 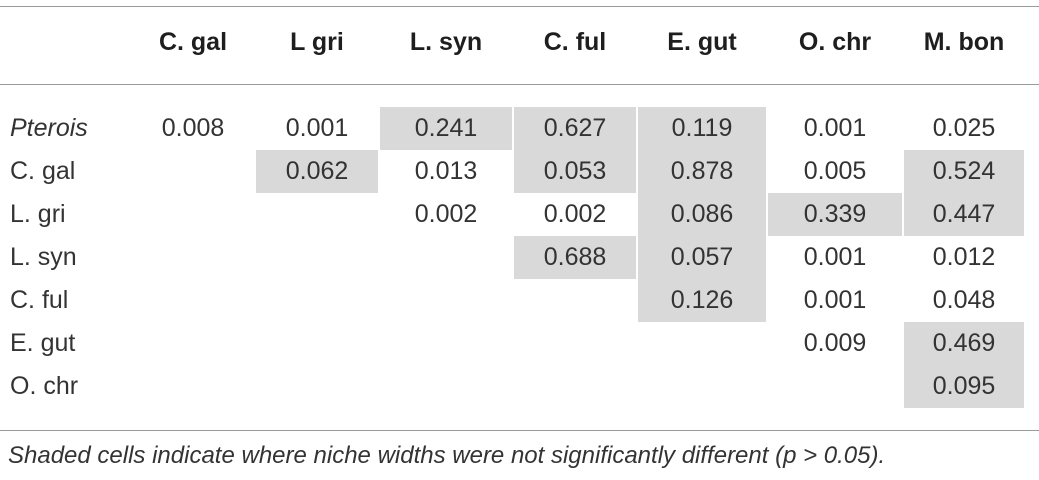 I want to click on table-cell: 0.009, so click(x=835, y=343).